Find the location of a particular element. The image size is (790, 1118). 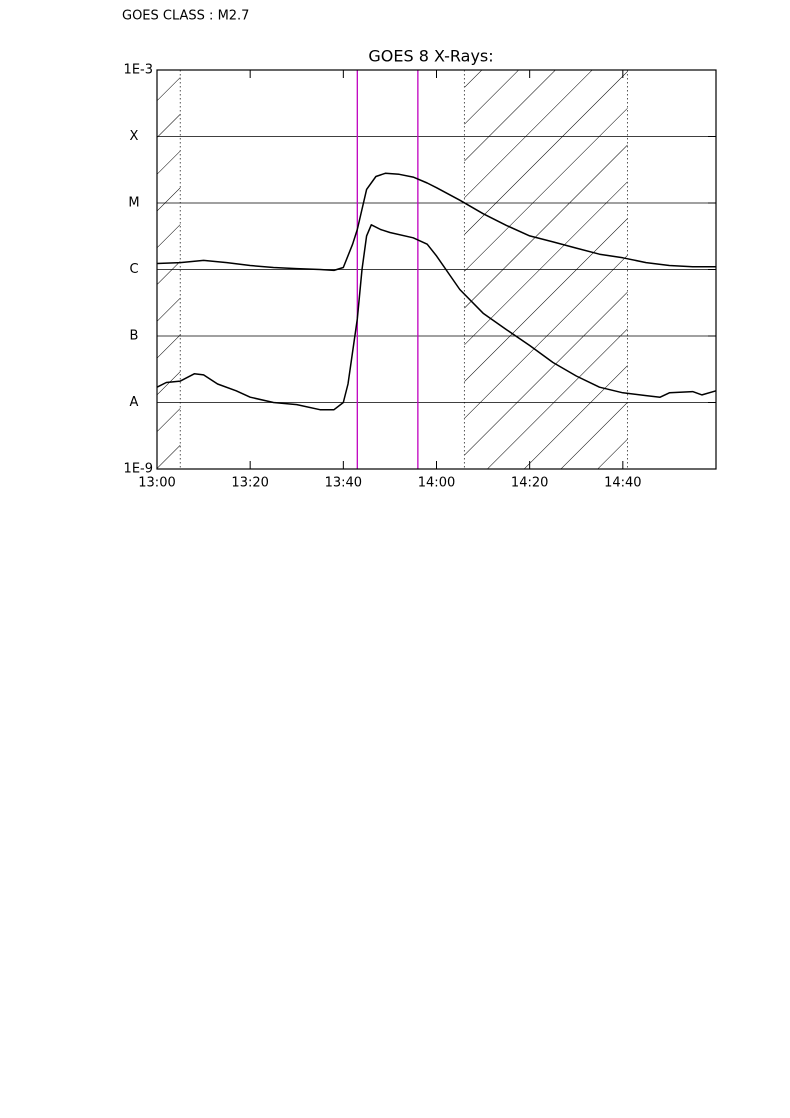

x-tick-label: 13:00 is located at coordinates (156, 483).